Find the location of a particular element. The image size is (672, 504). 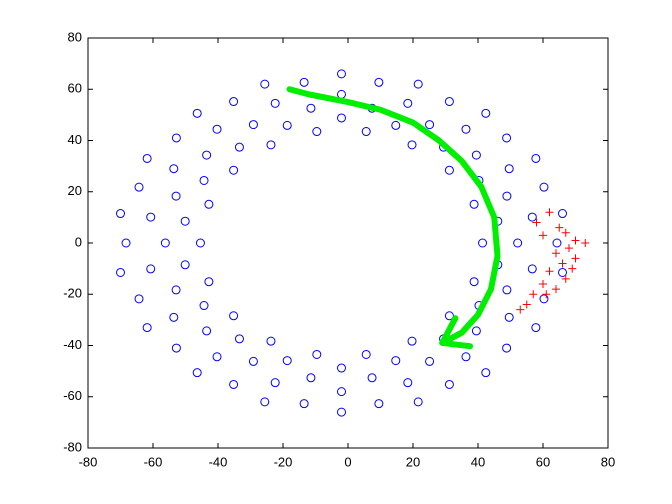

y-tick-label: -40 is located at coordinates (72, 344).